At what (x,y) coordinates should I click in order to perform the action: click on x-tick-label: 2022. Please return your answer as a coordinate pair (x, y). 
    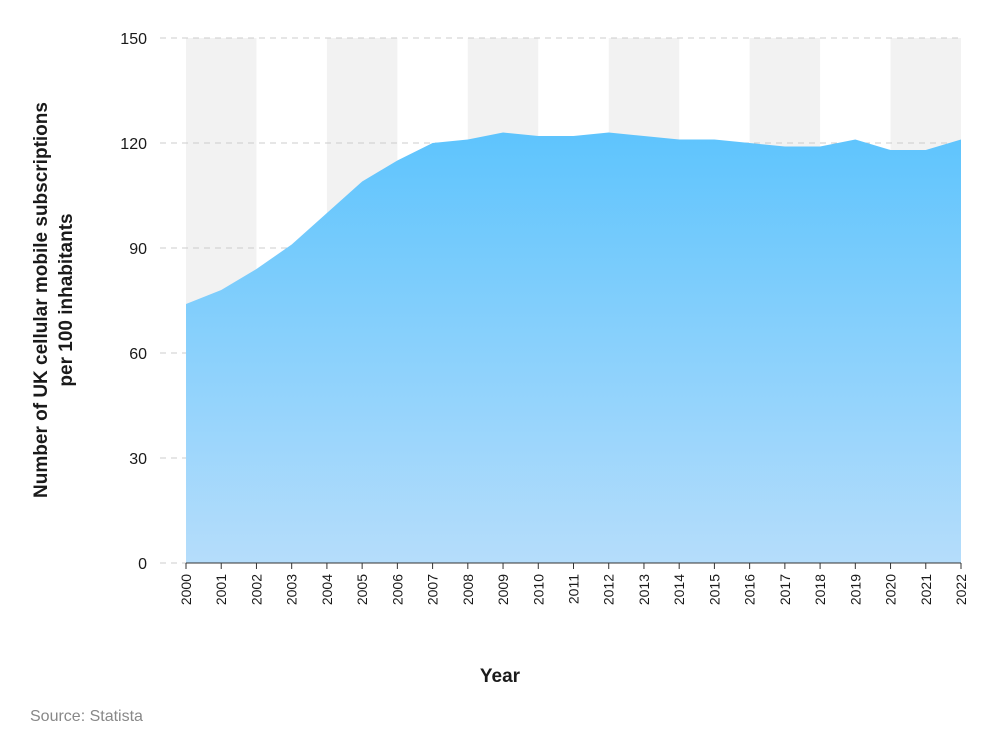
    Looking at the image, I should click on (961, 589).